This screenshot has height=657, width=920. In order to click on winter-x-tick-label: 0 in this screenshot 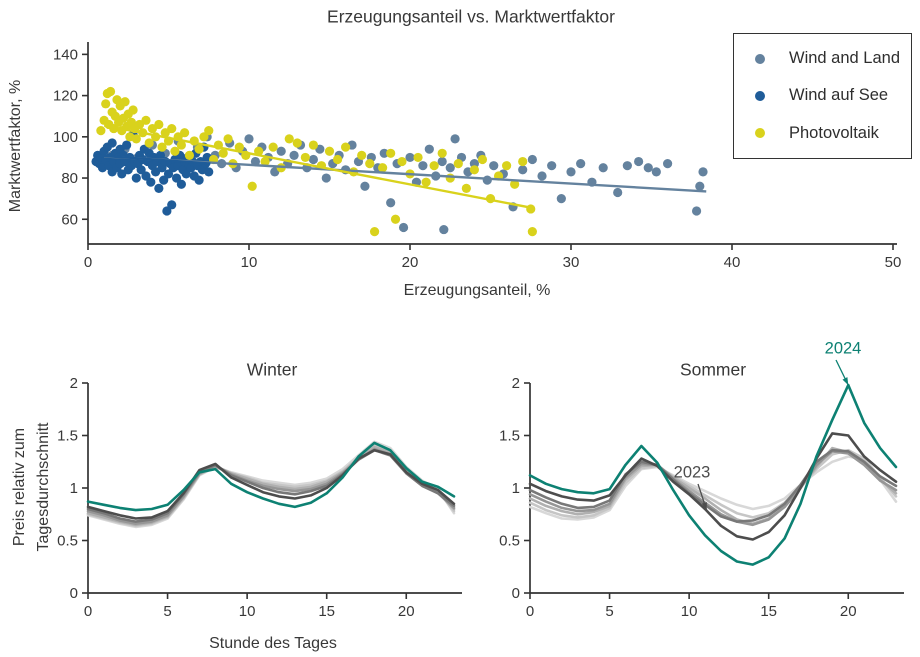, I will do `click(88, 611)`.